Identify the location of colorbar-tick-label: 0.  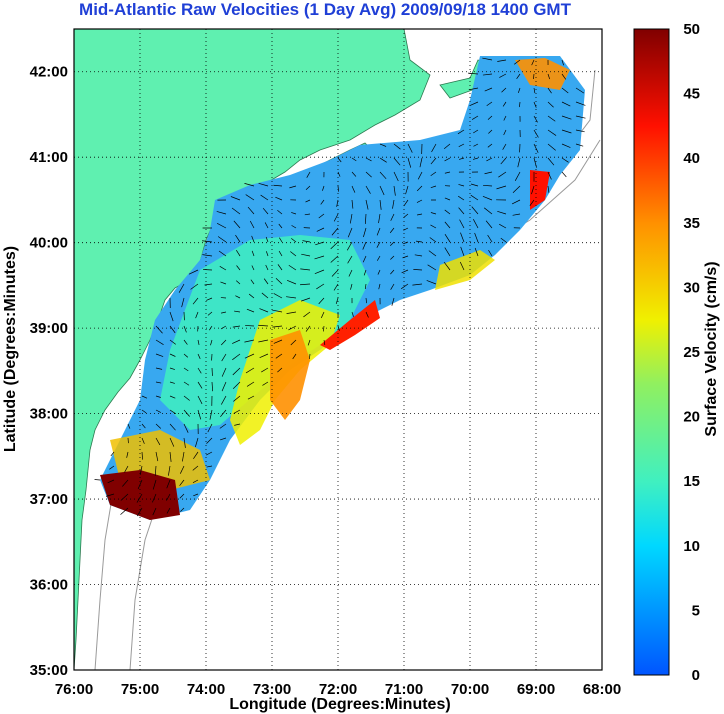
(696, 675).